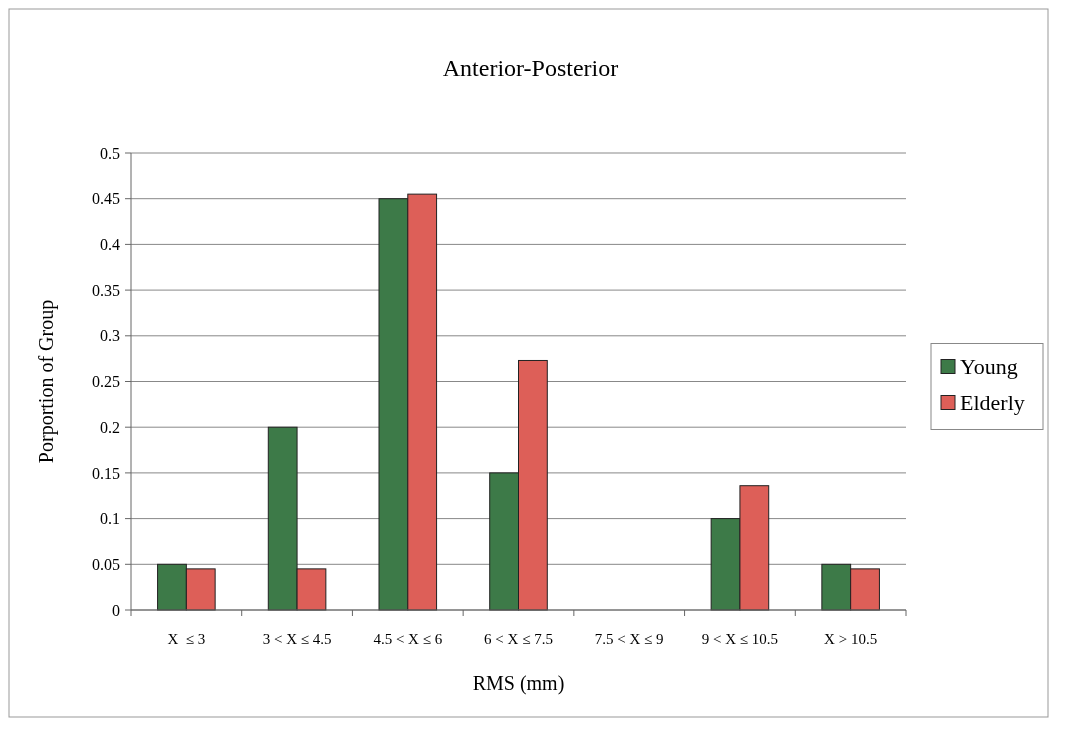 This screenshot has width=1065, height=729. I want to click on y-tick-label: 0.2, so click(110, 427).